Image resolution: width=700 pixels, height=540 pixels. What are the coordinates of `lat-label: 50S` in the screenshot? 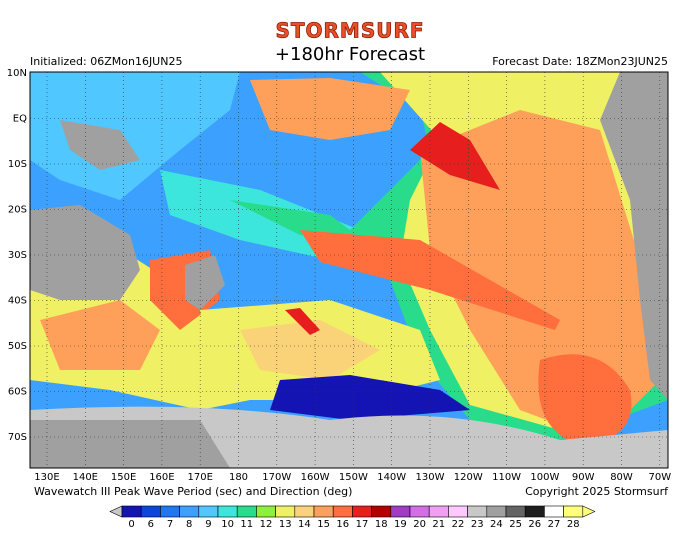 It's located at (17, 346).